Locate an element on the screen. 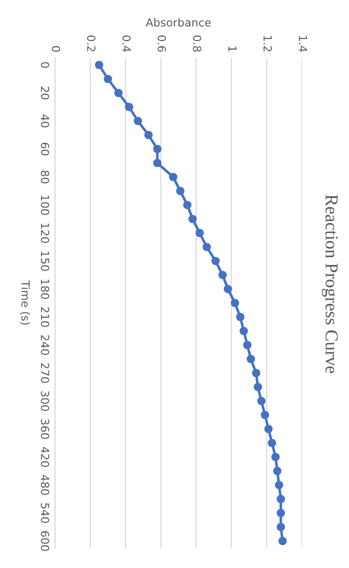 This screenshot has width=349, height=568. y-tick-label: 600 is located at coordinates (45, 541).